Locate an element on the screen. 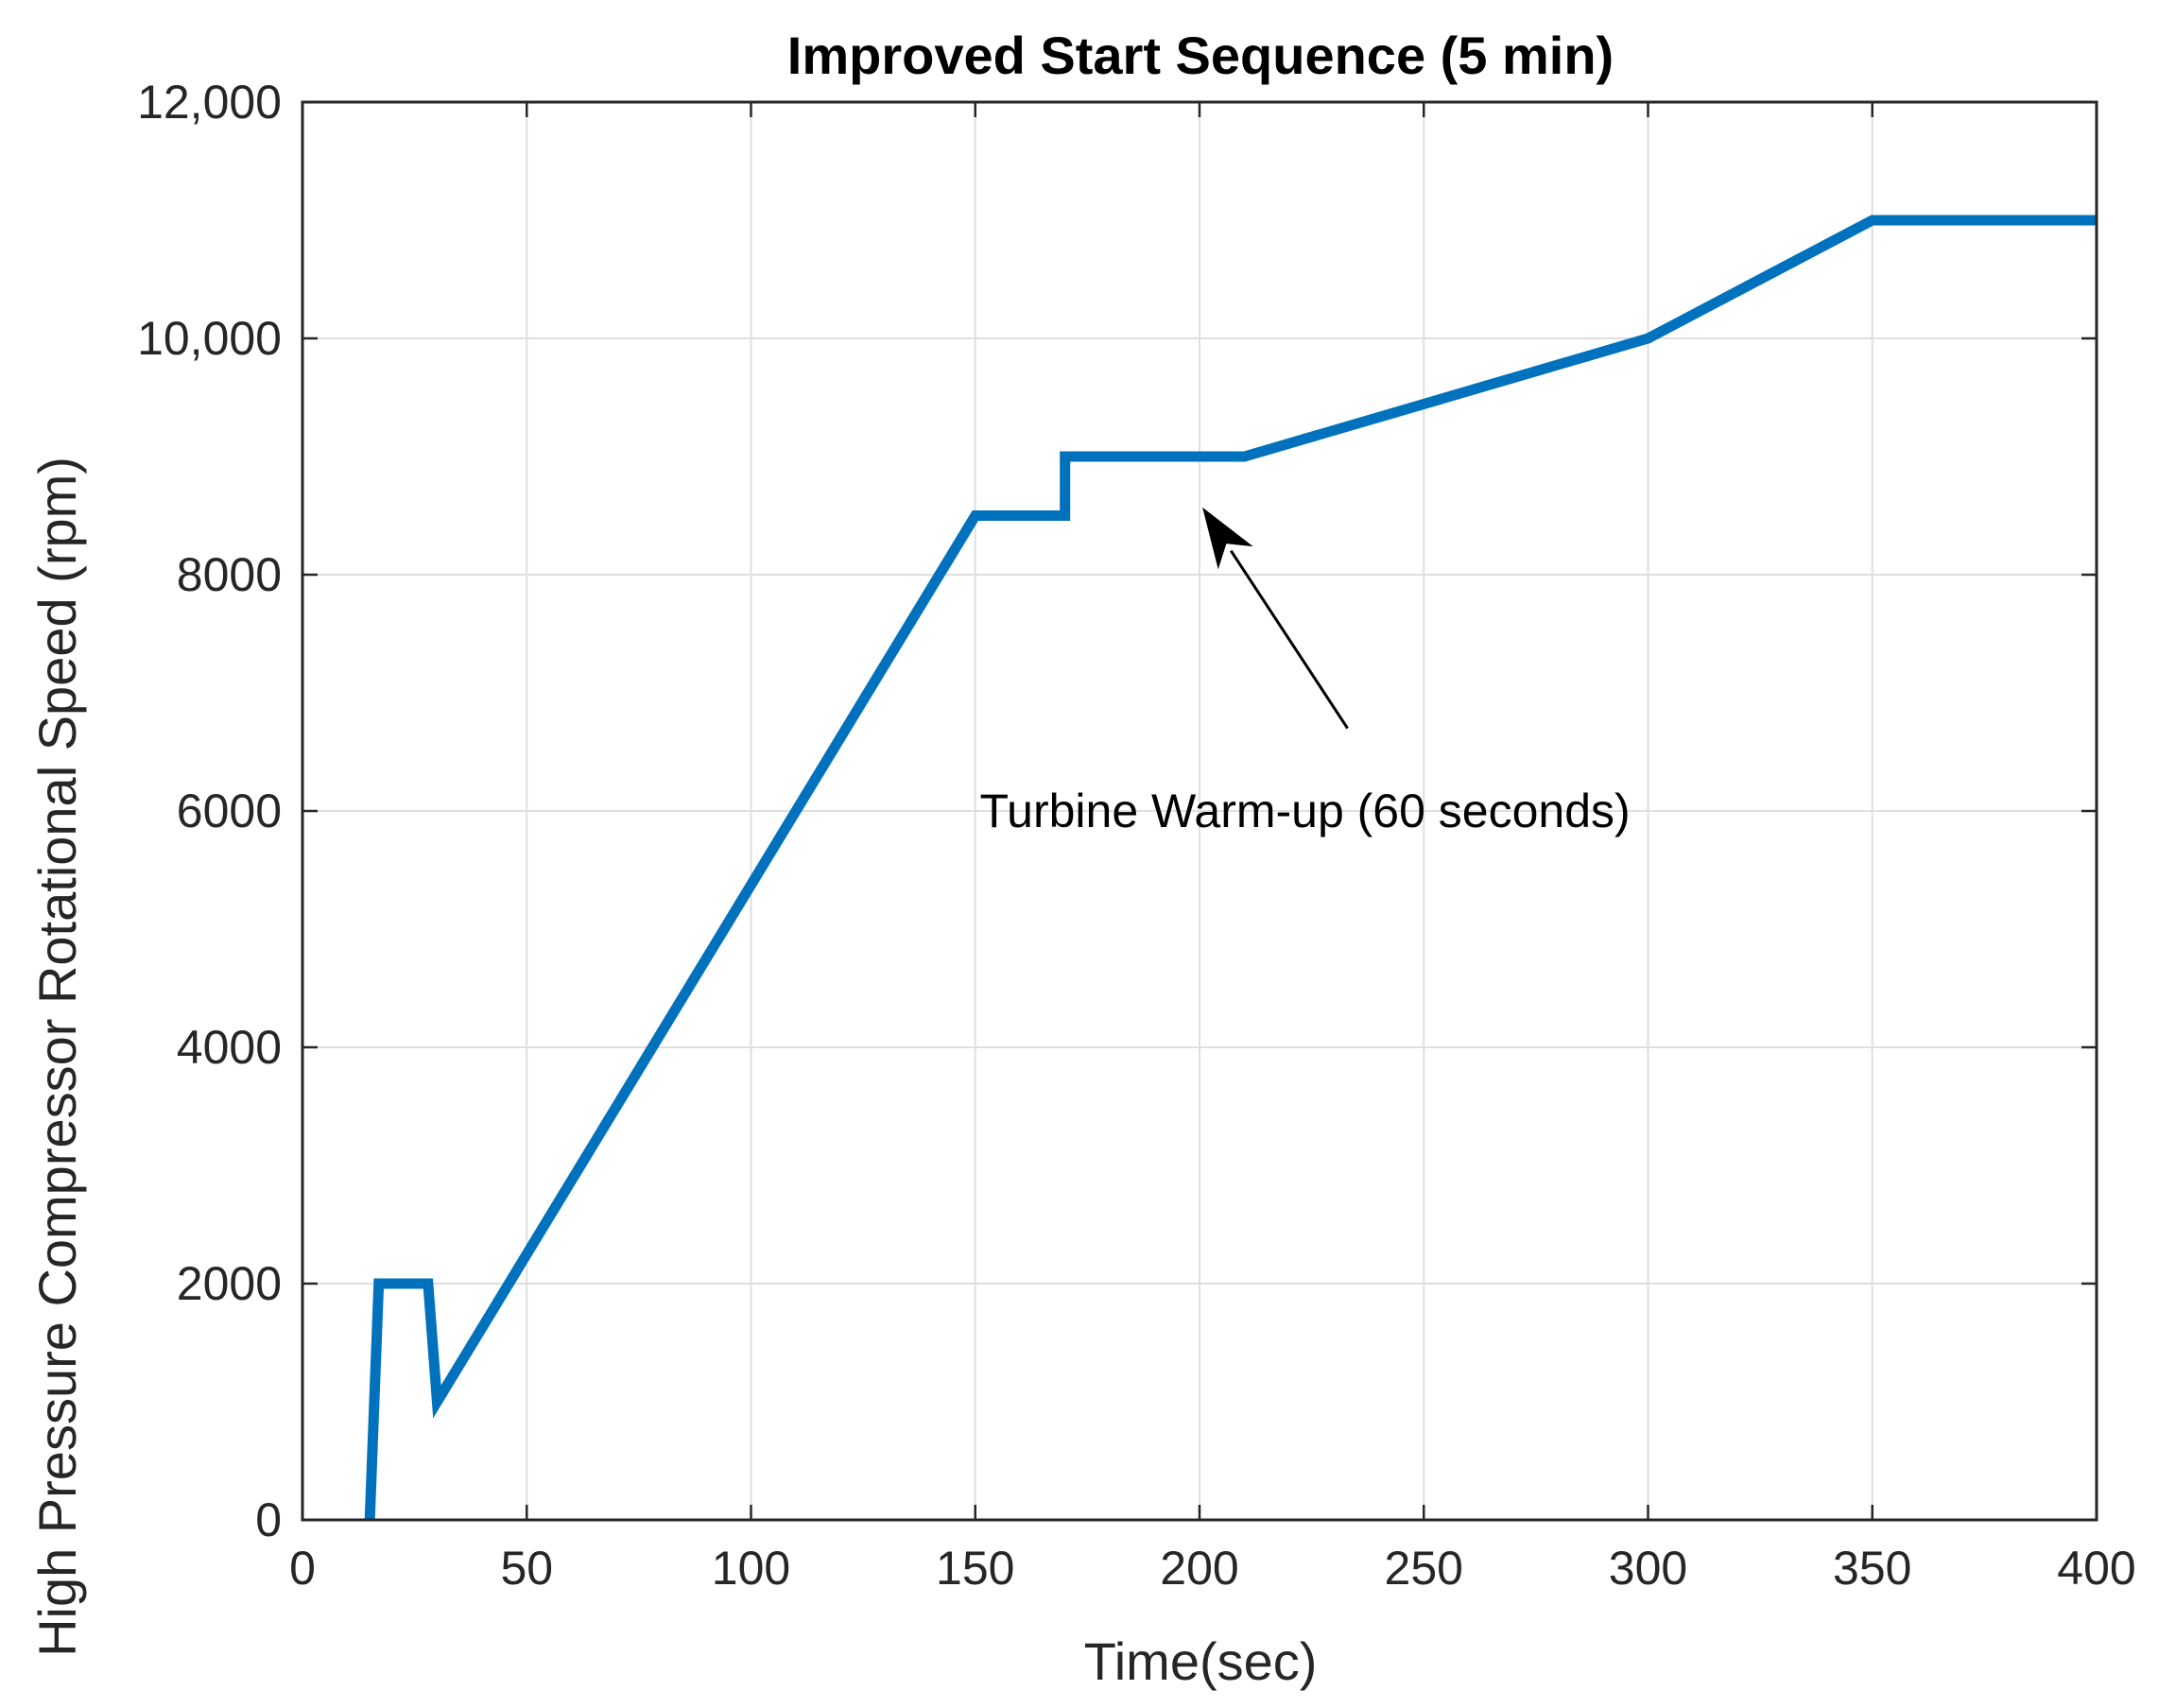 The image size is (2158, 1708). x-axis-label: Time(sec) is located at coordinates (1201, 1661).